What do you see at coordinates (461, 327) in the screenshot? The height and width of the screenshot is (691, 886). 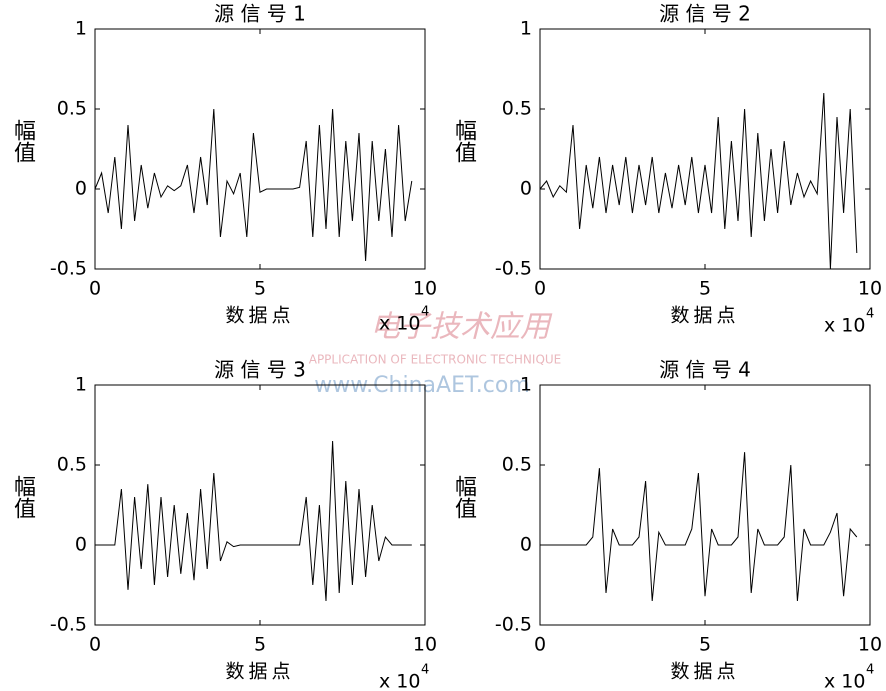 I see `watermark-title: 电子技术应用` at bounding box center [461, 327].